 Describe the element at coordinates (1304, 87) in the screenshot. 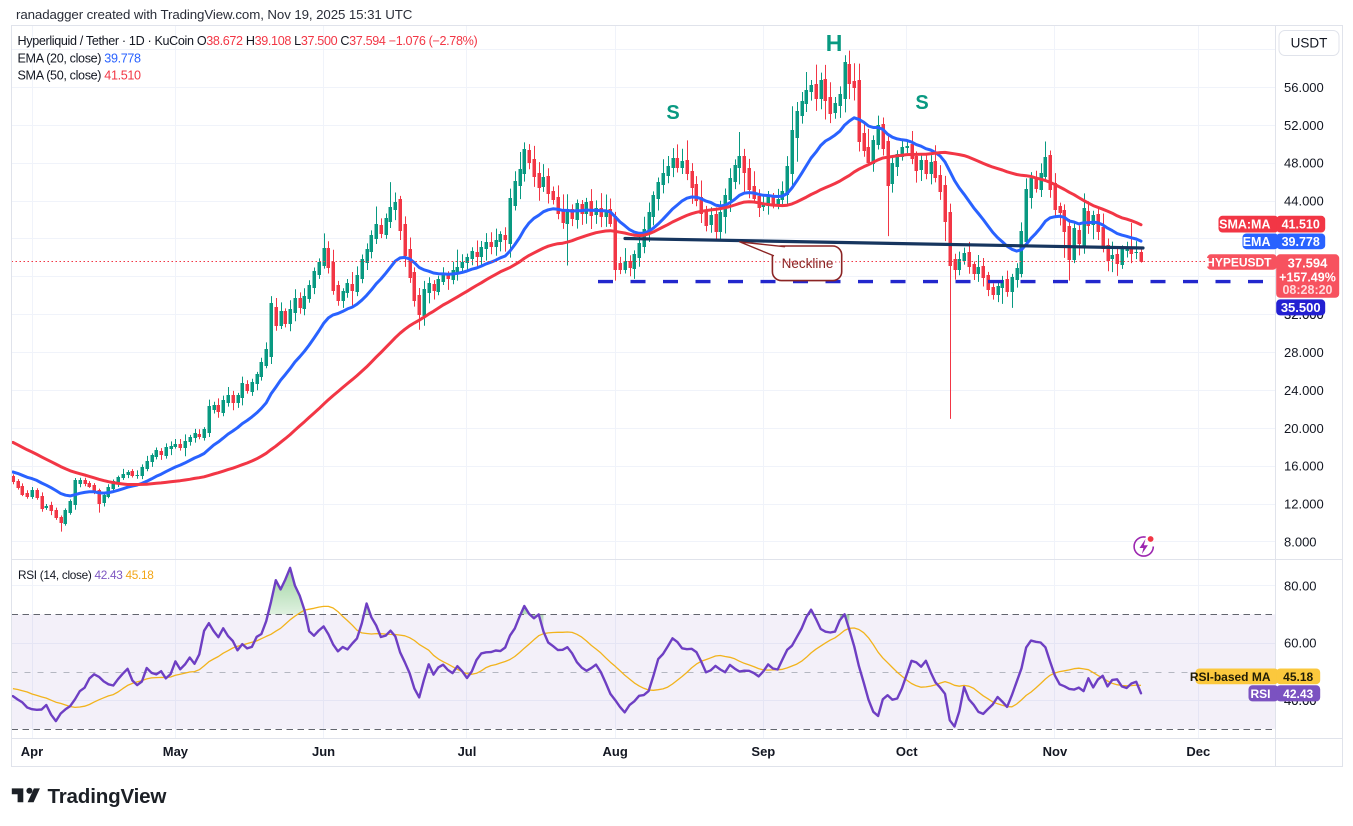

I see `svg-text: 56.000` at that location.